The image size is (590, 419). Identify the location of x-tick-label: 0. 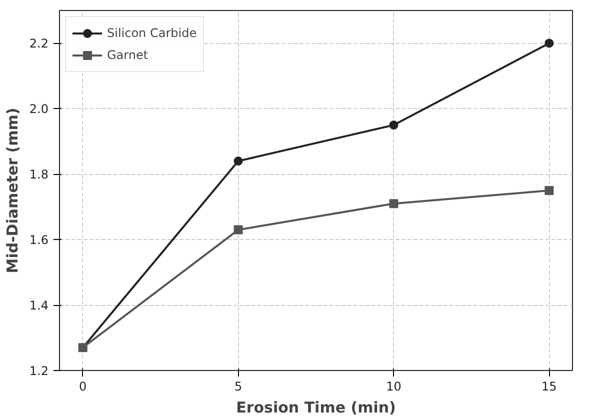
(83, 387).